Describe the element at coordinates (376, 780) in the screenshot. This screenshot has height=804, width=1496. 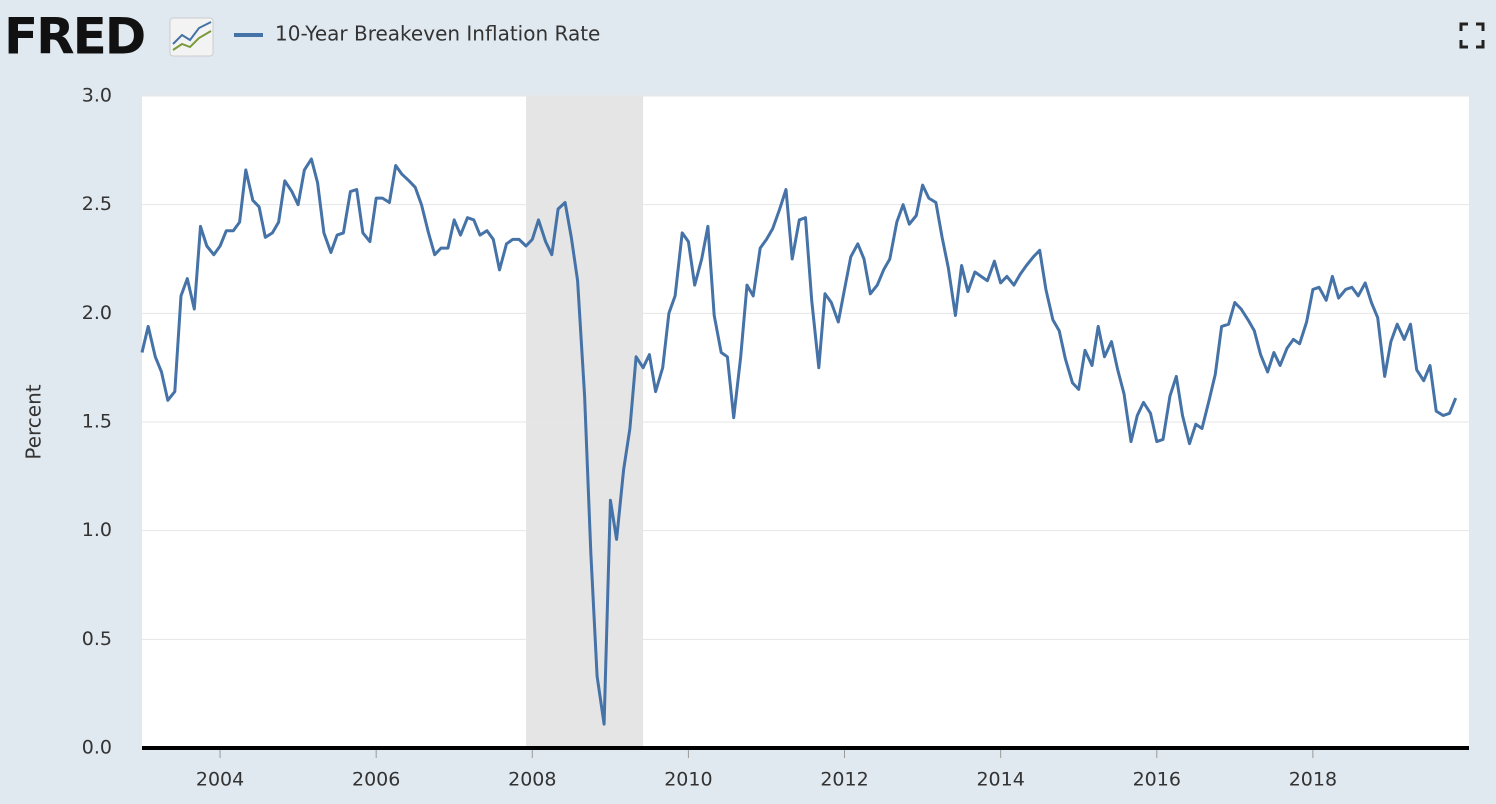
I see `x-tick-label: 2006` at that location.